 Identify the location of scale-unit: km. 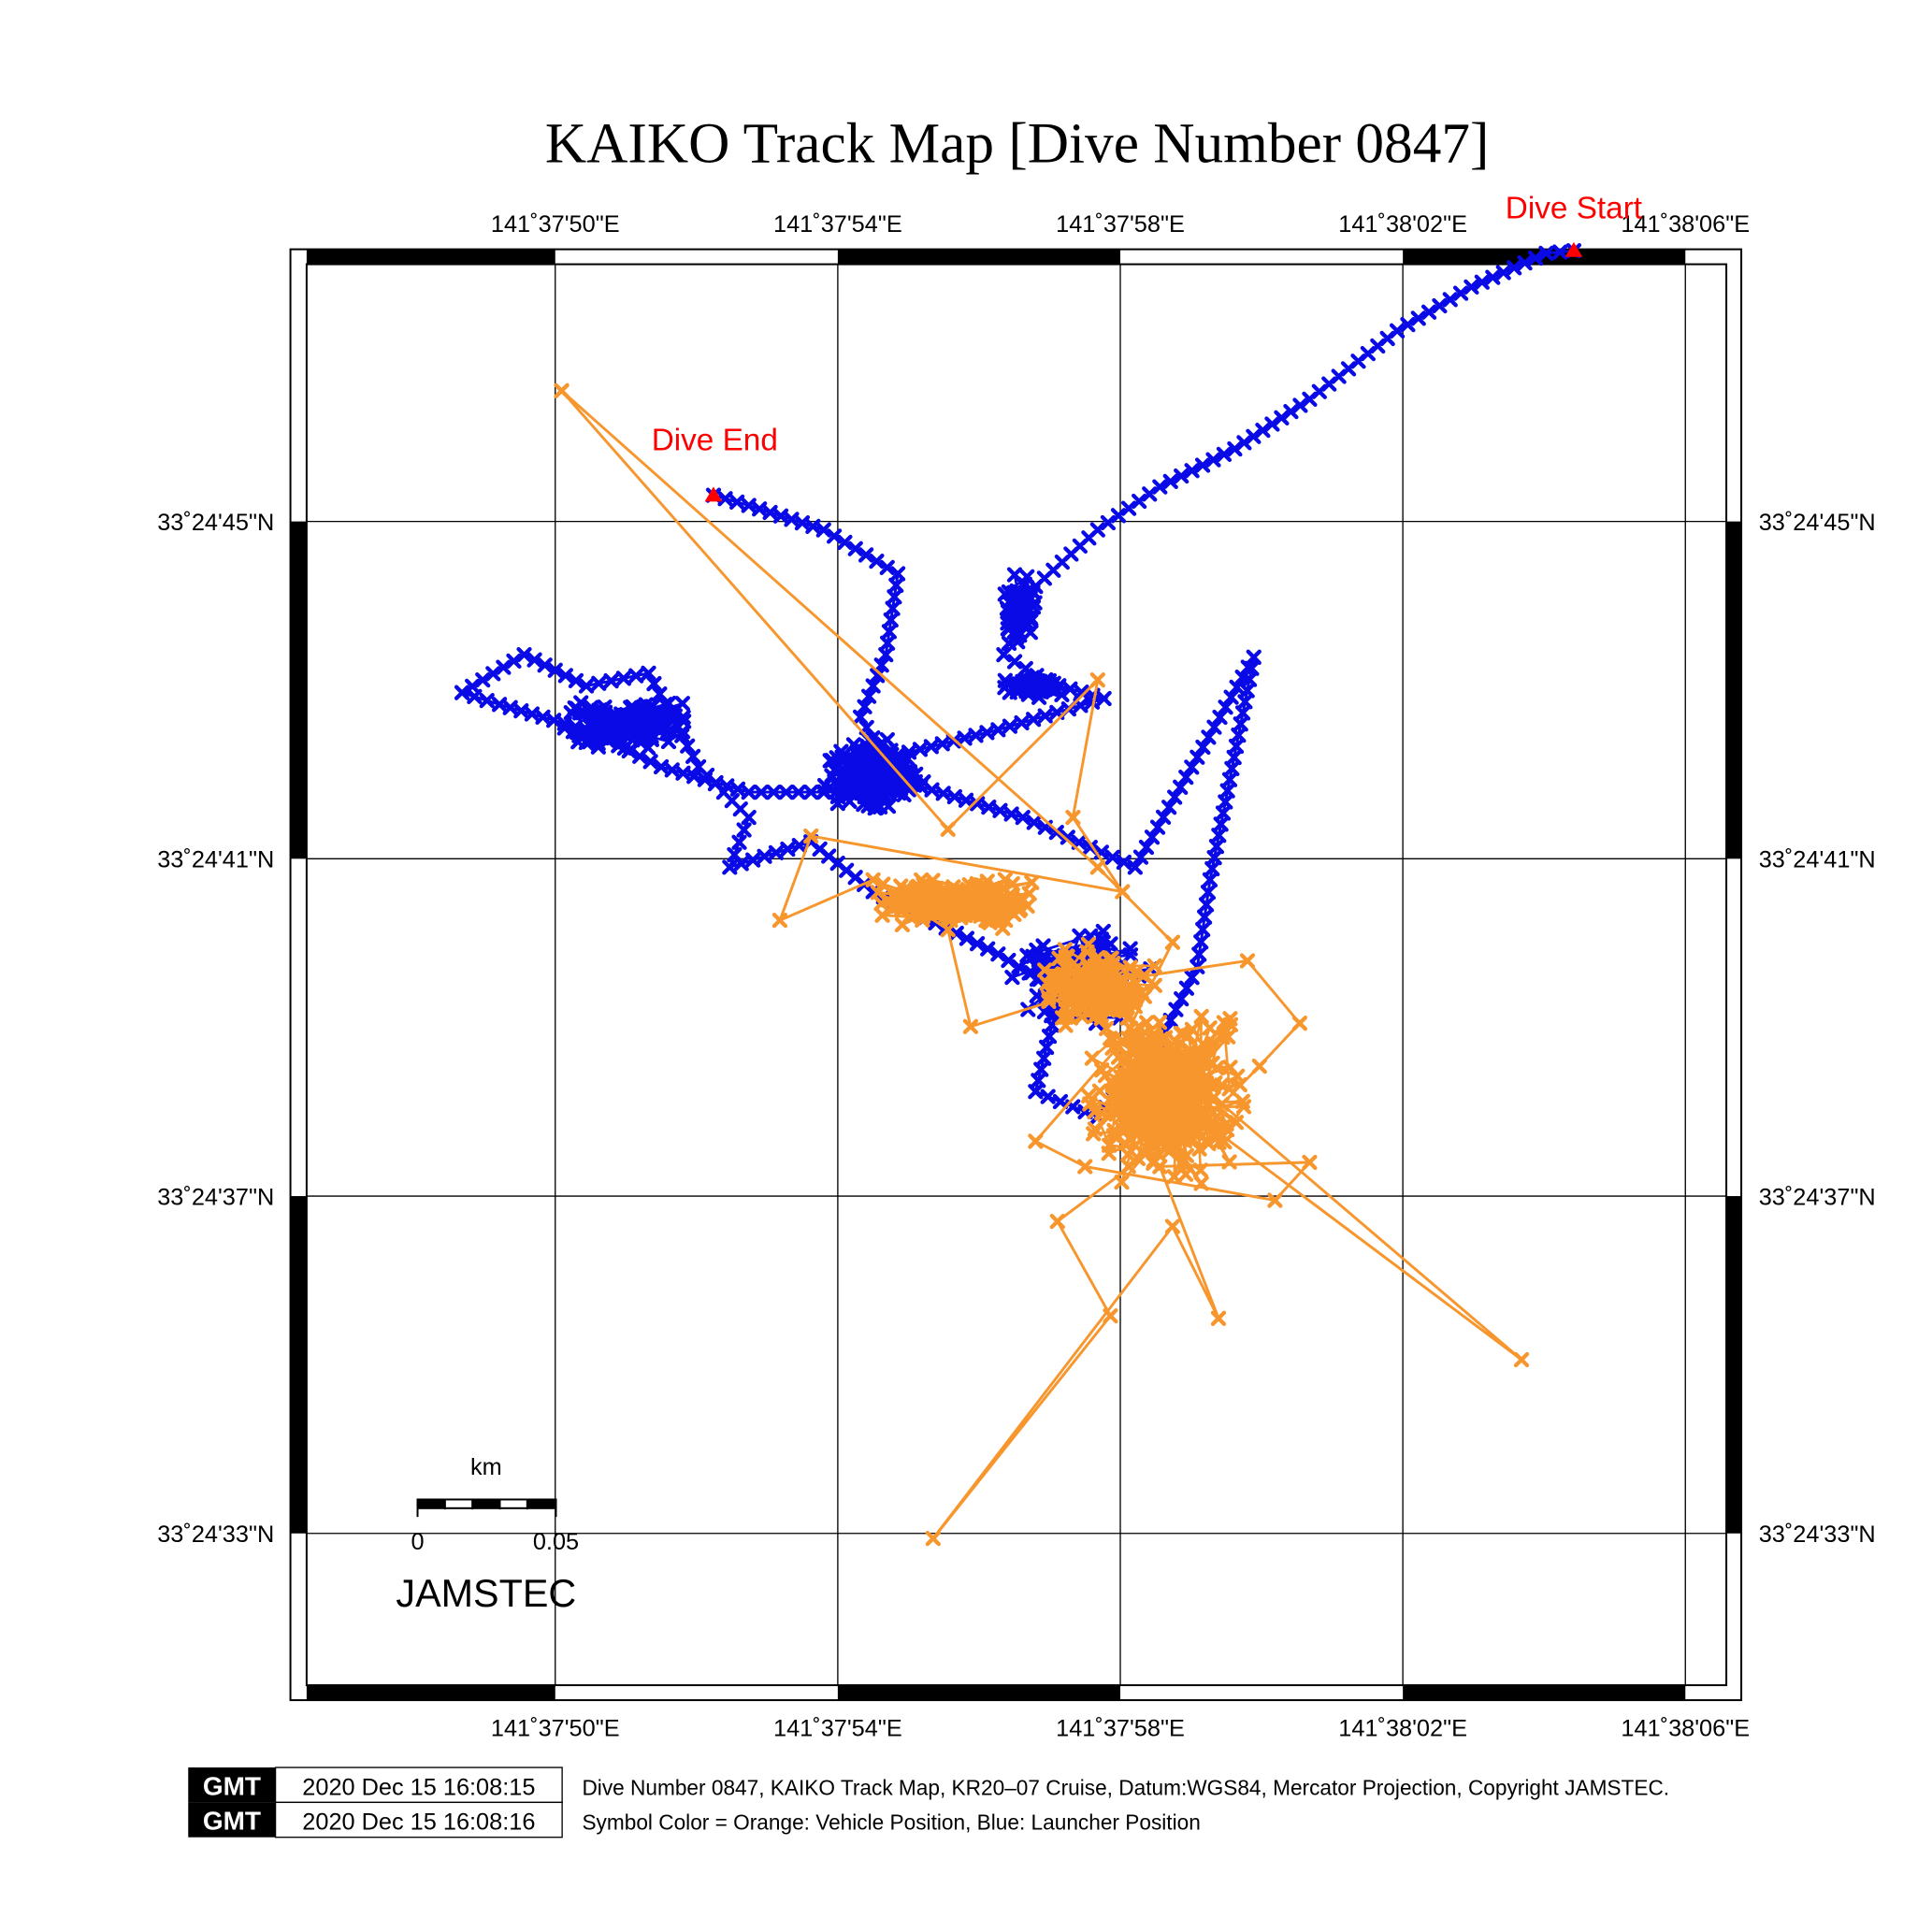
(486, 1467).